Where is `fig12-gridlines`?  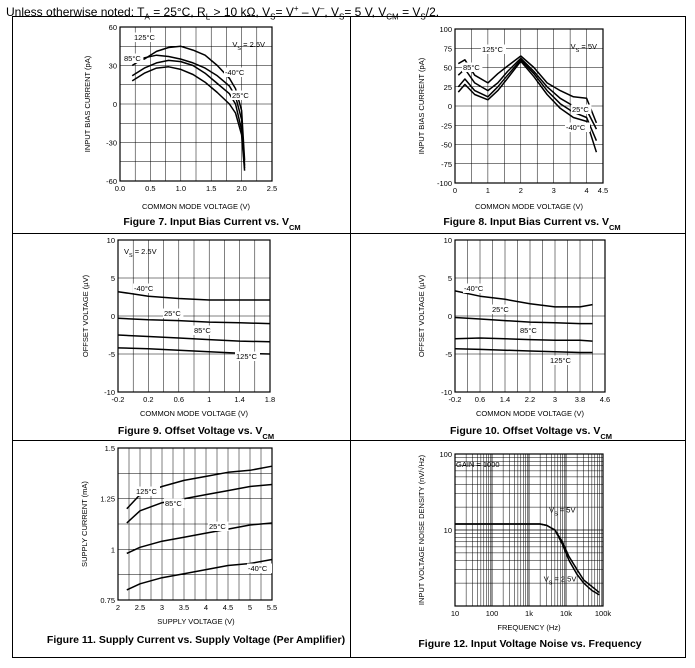 fig12-gridlines is located at coordinates (528, 530).